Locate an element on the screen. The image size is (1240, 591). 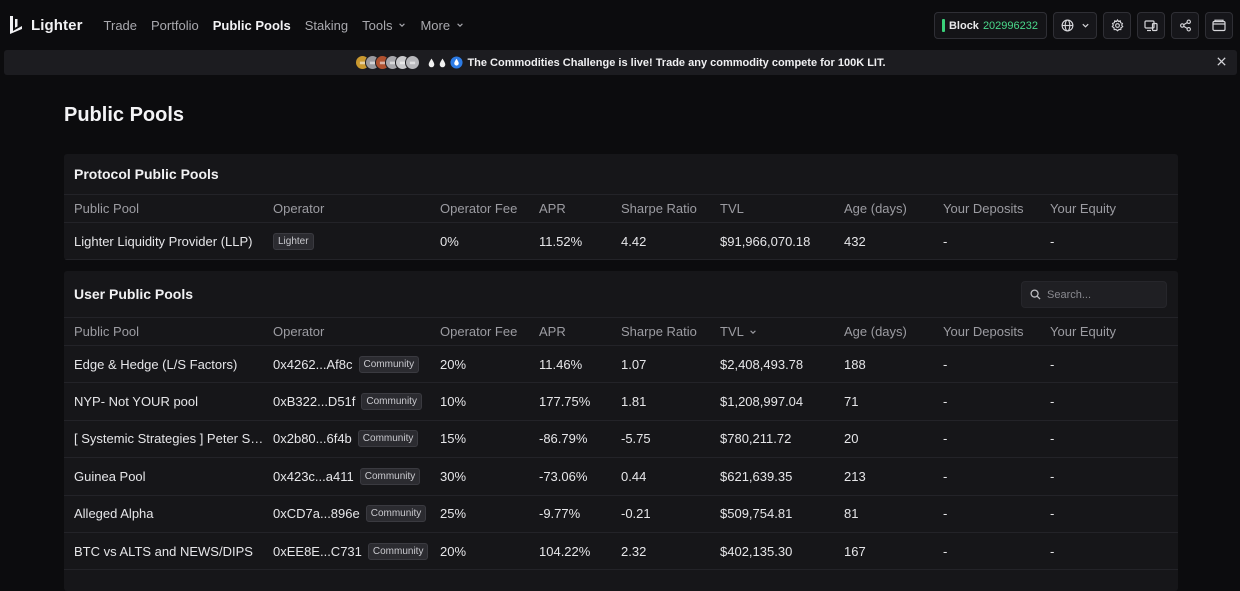
operator-address: 0xEE8E...C731 is located at coordinates (317, 551).